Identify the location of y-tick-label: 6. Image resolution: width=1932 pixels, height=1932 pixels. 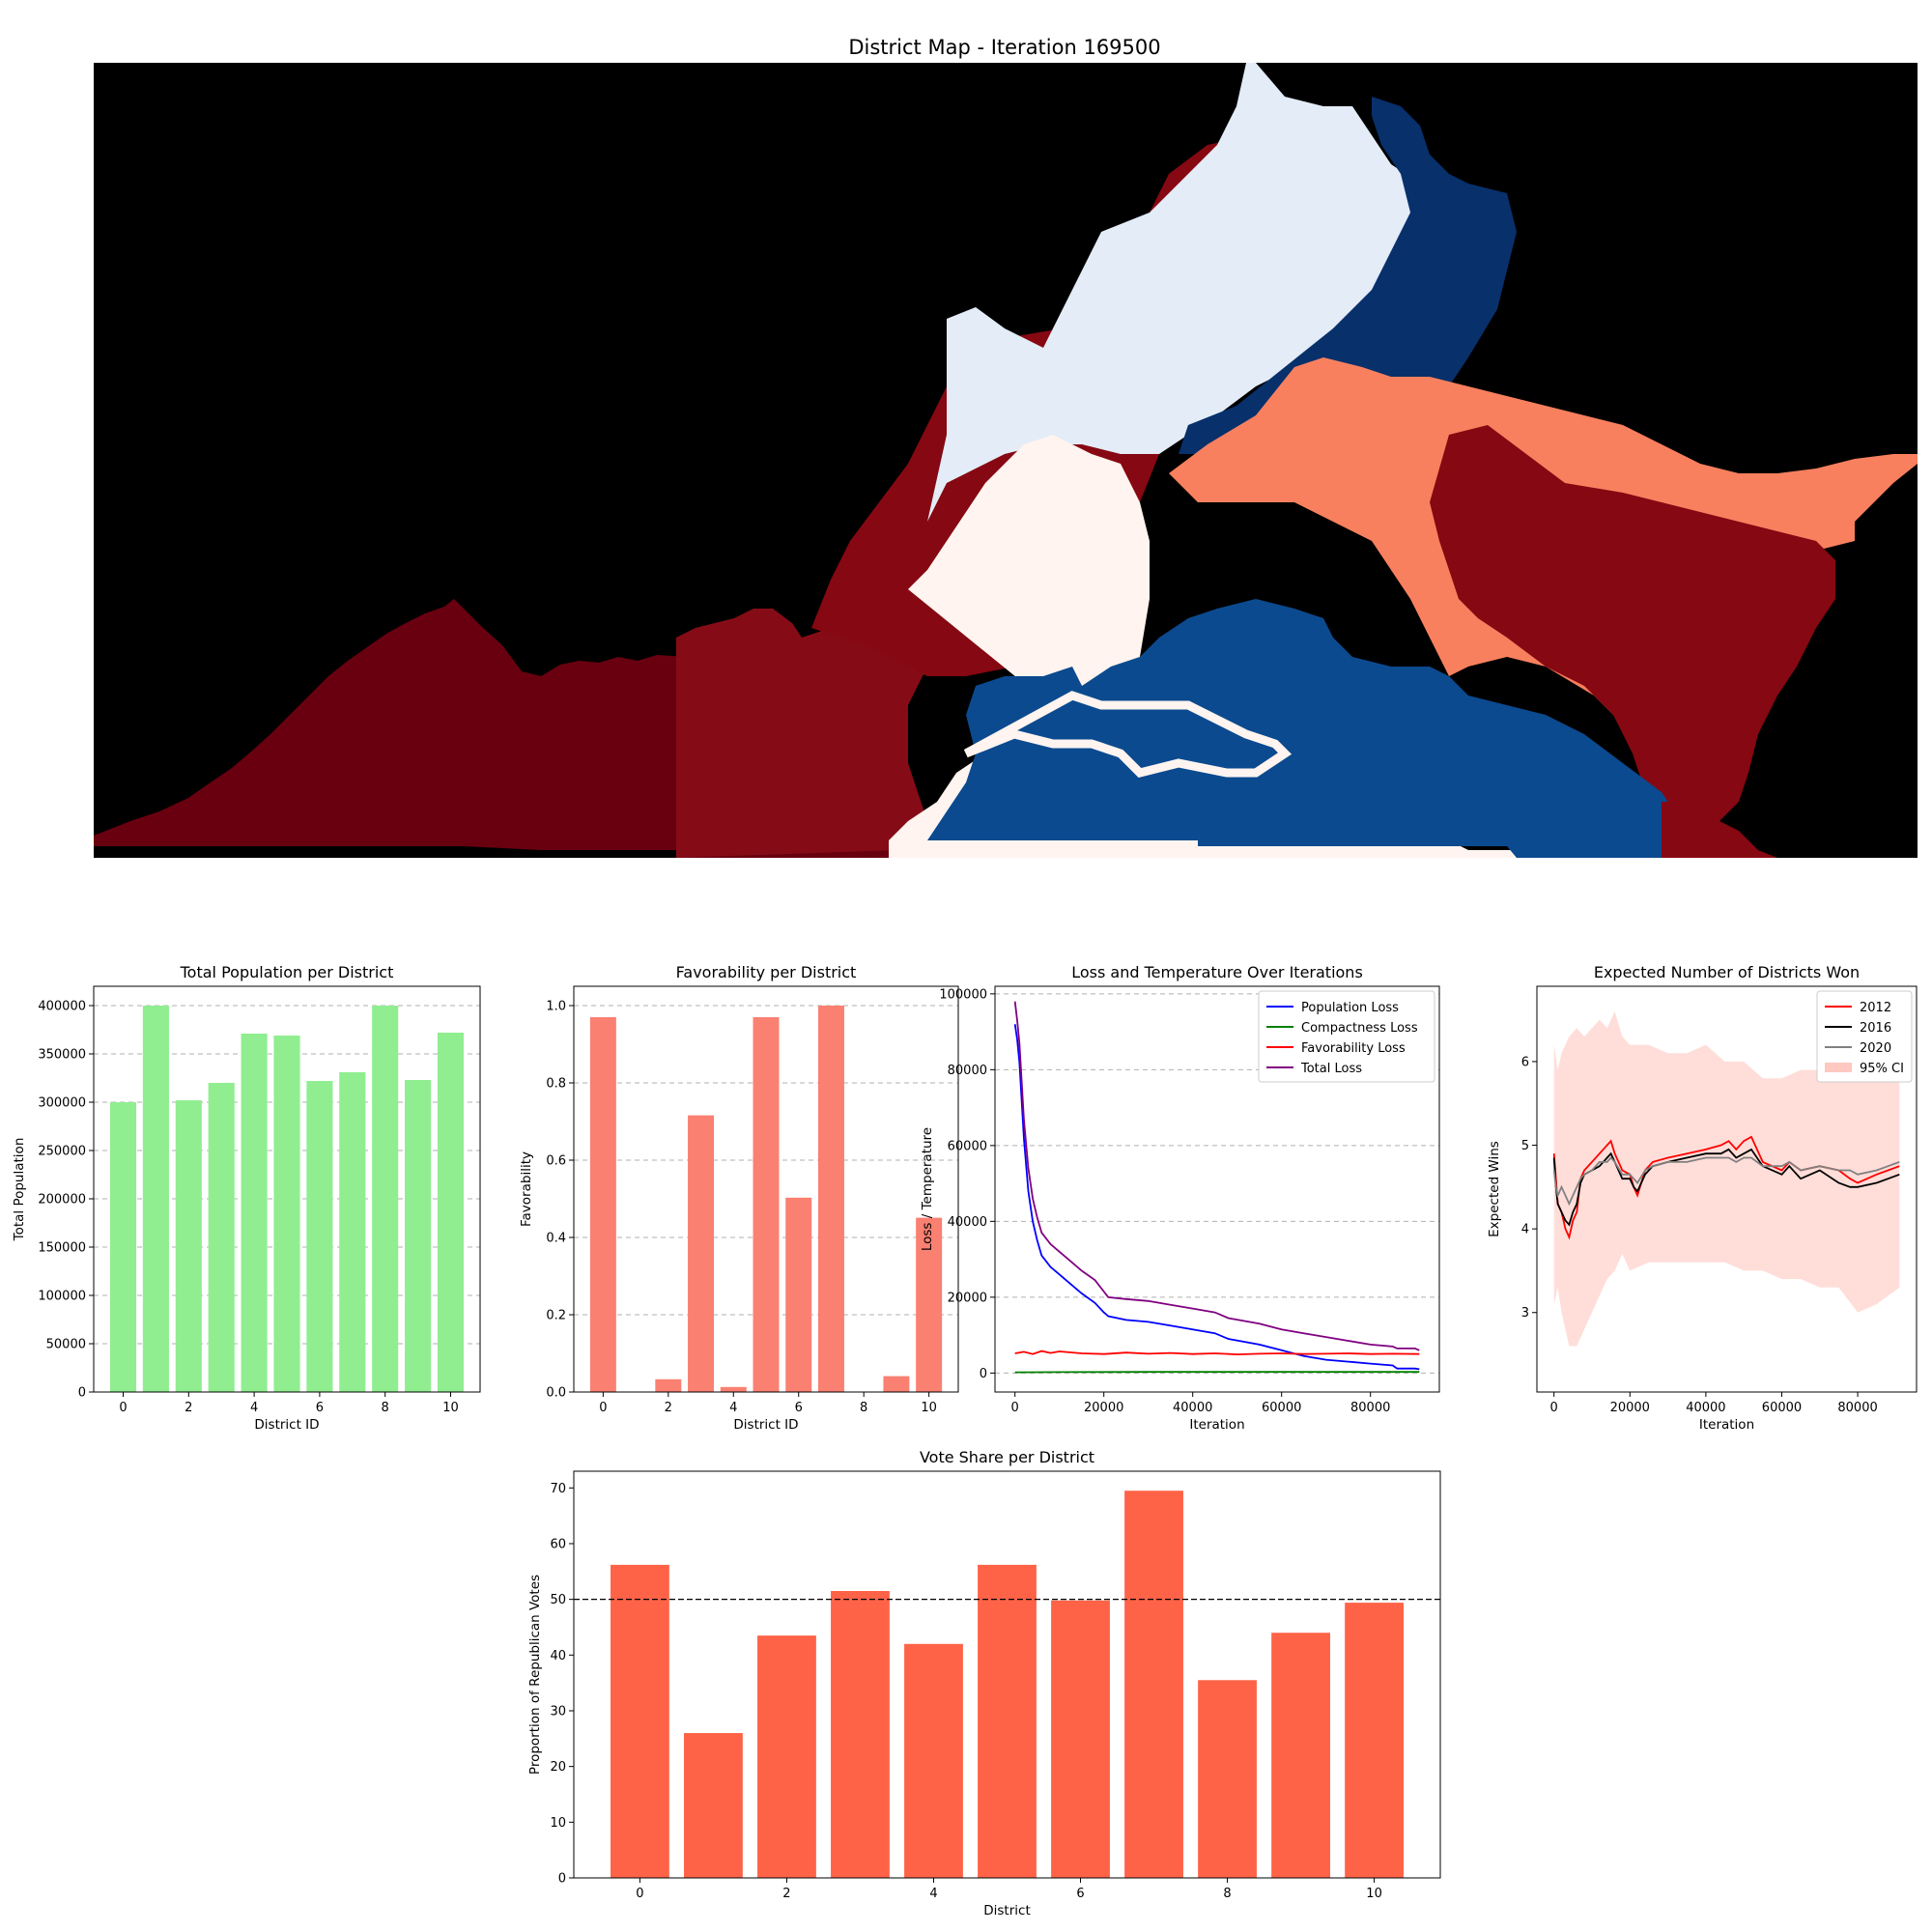
(1525, 1062).